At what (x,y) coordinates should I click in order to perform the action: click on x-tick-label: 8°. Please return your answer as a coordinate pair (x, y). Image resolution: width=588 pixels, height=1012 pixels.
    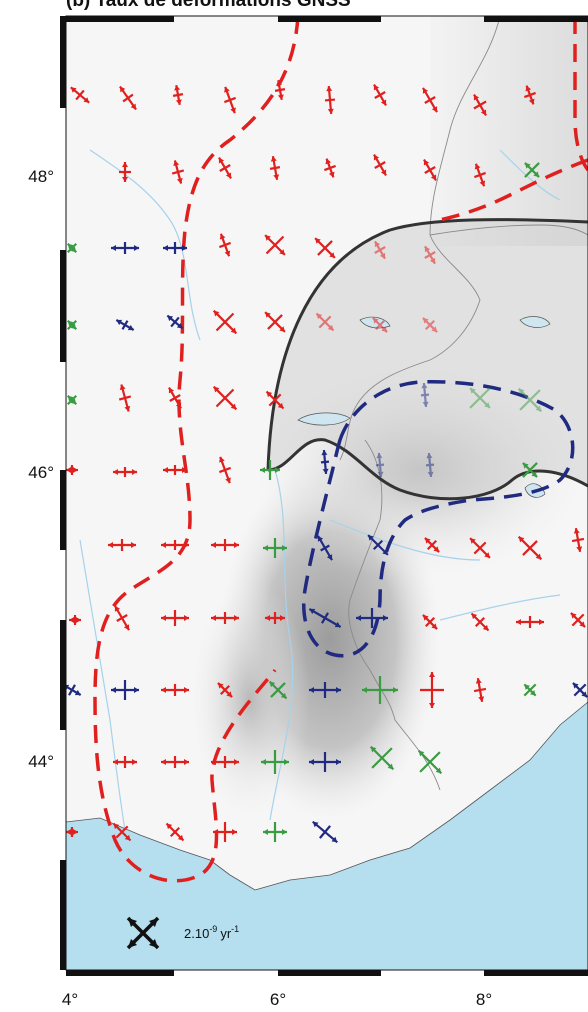
    Looking at the image, I should click on (484, 999).